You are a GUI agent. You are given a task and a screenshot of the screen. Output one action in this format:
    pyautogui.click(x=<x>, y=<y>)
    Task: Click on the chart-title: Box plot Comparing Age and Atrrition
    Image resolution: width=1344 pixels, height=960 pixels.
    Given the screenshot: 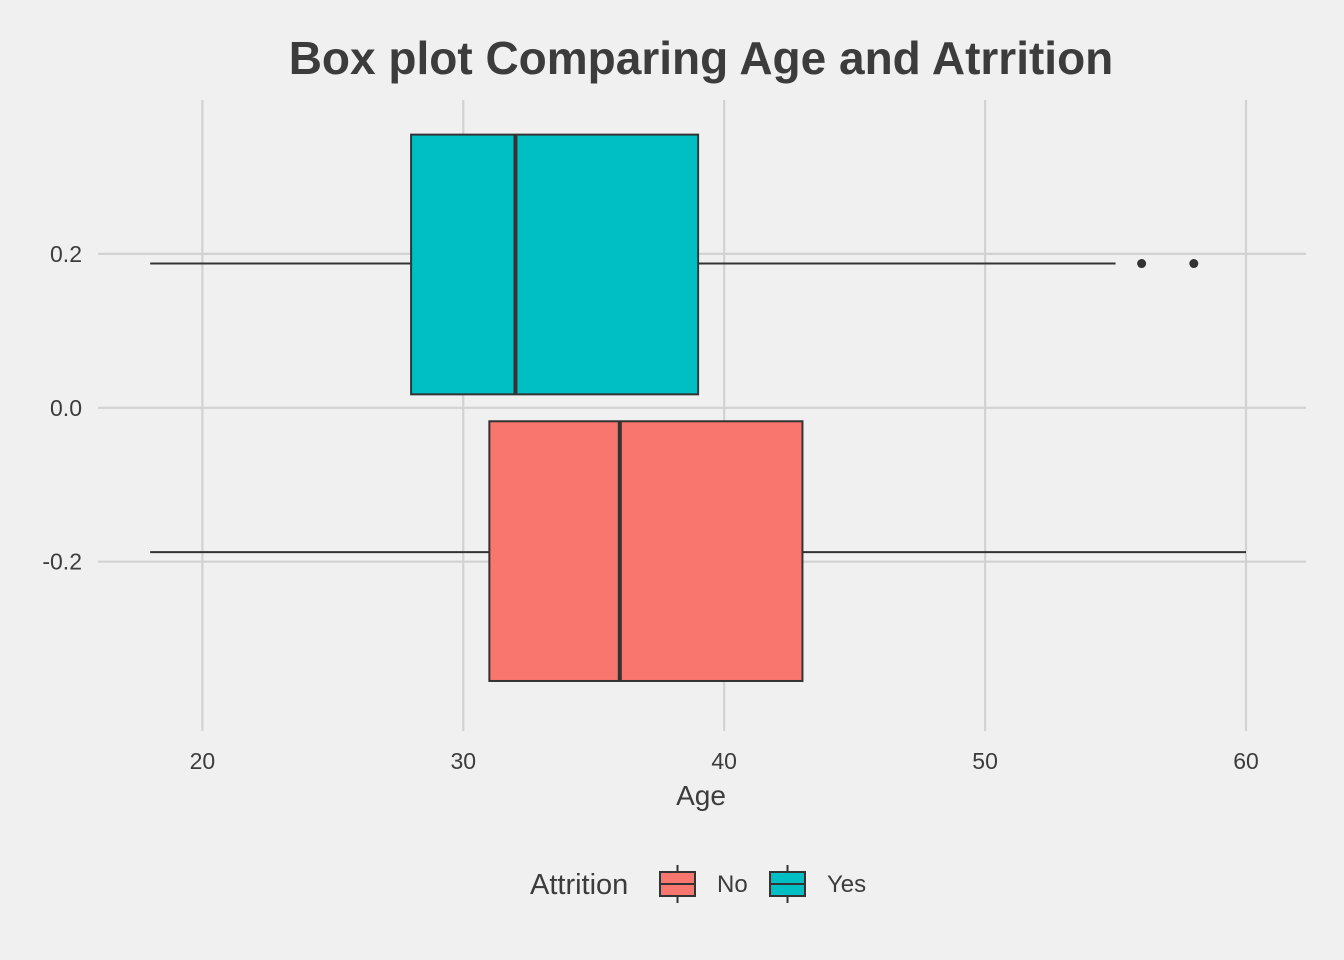 What is the action you would take?
    pyautogui.click(x=701, y=58)
    